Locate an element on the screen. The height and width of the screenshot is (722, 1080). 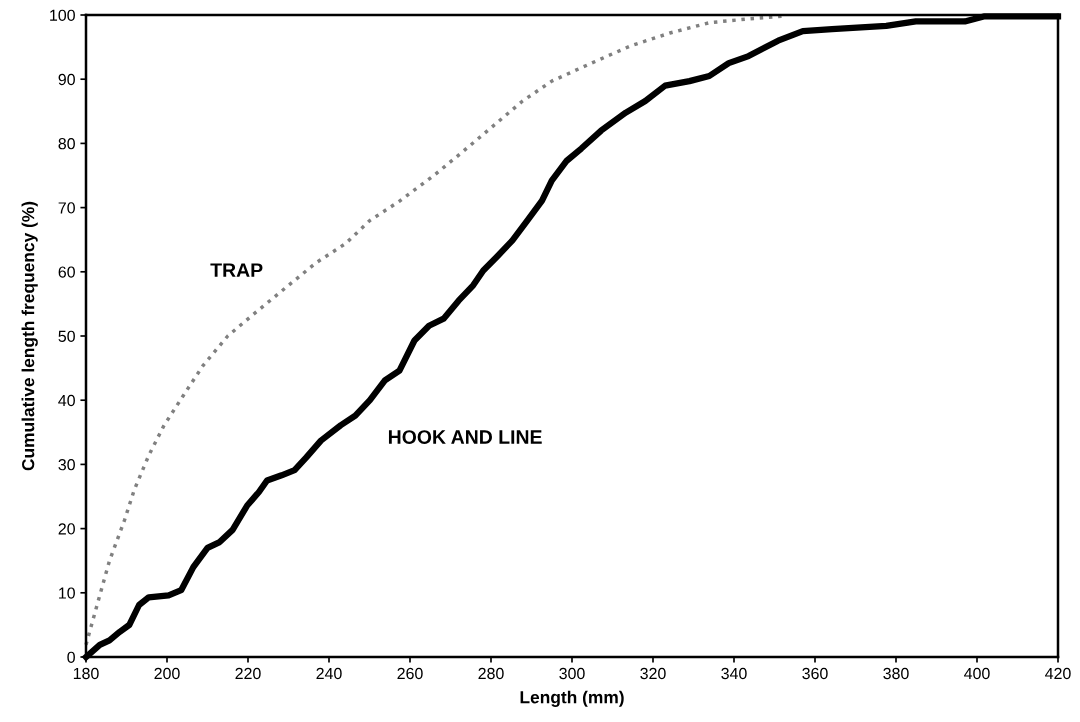
x-tick-label: 340 is located at coordinates (734, 673).